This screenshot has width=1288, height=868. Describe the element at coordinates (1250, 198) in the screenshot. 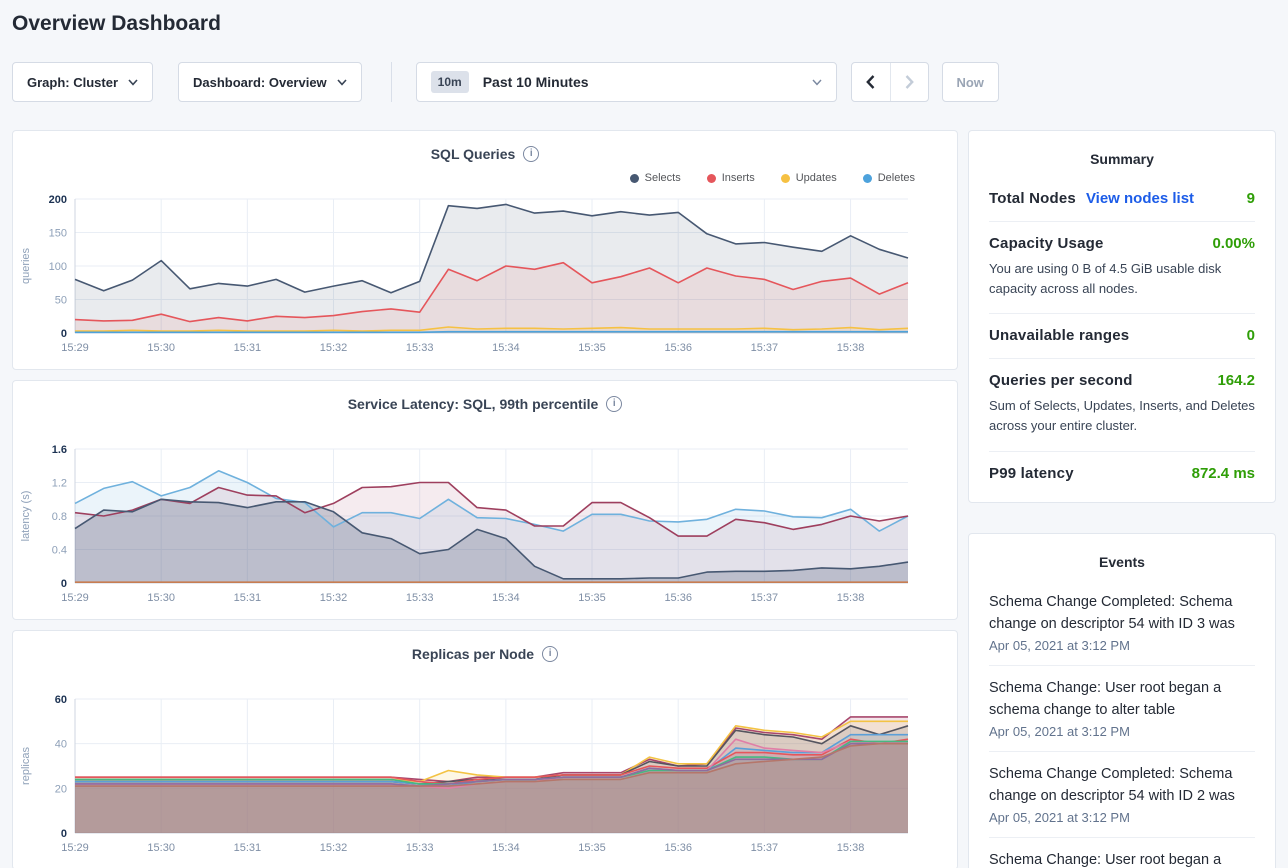

I see `summary-row-value: 9` at that location.